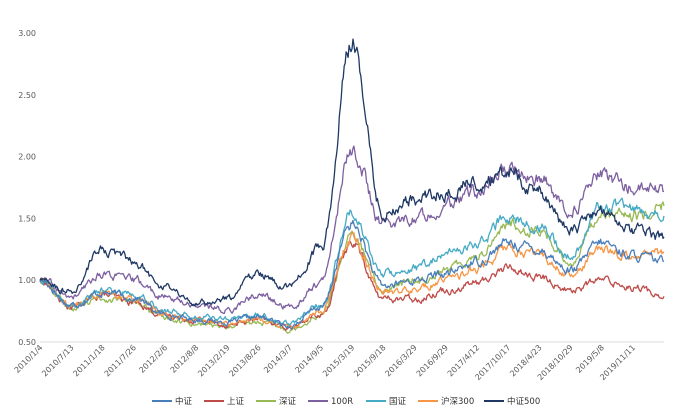 This screenshot has width=675, height=414. Describe the element at coordinates (120, 360) in the screenshot. I see `x-tick-label: 2011/7/26` at that location.